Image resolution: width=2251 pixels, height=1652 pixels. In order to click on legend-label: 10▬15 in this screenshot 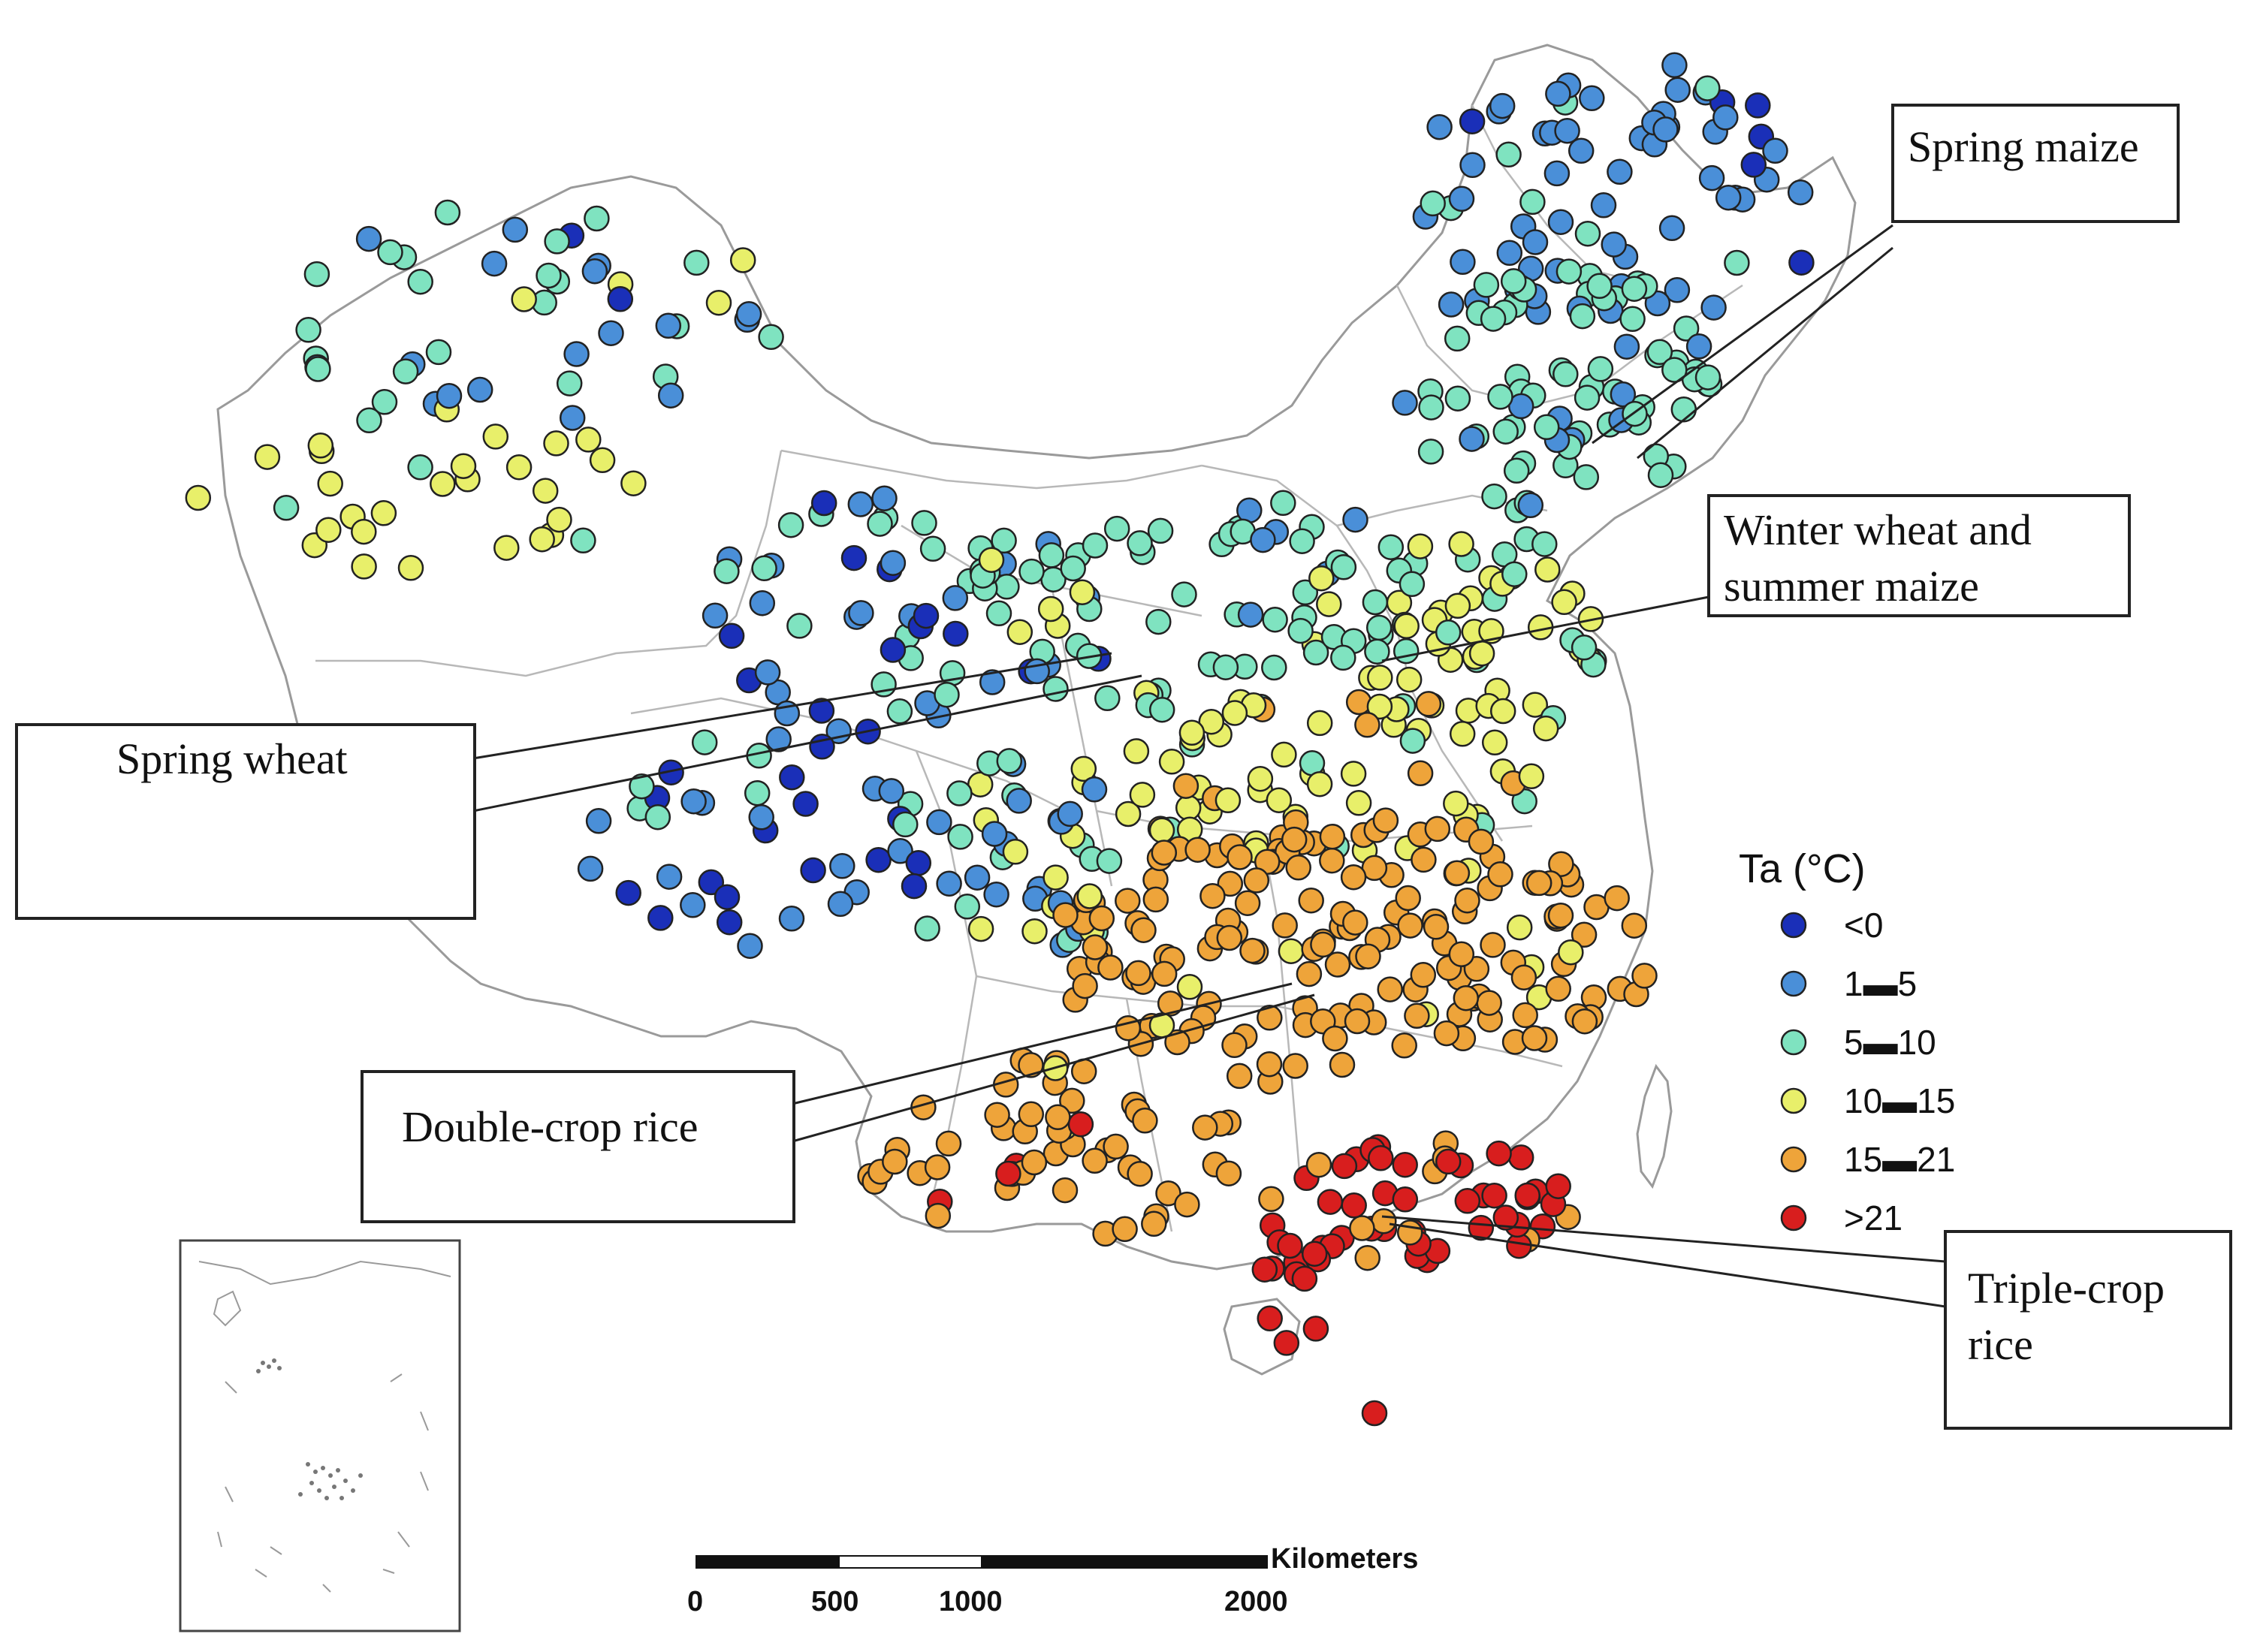, I will do `click(1899, 1100)`.